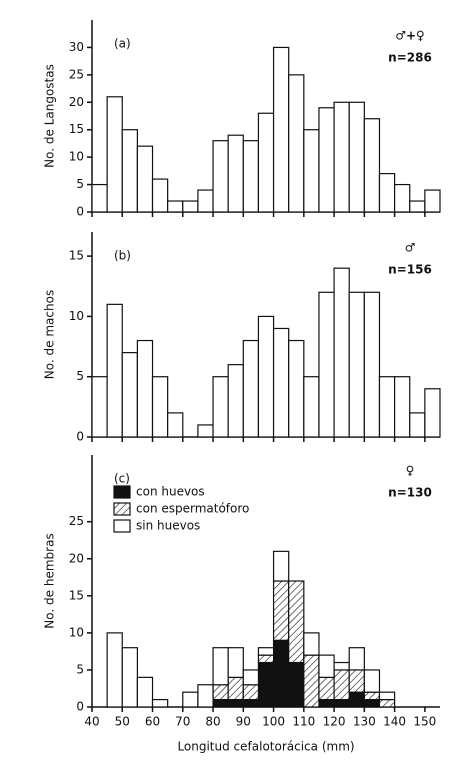 This screenshot has height=775, width=469. I want to click on x-tick-label: 100, so click(273, 722).